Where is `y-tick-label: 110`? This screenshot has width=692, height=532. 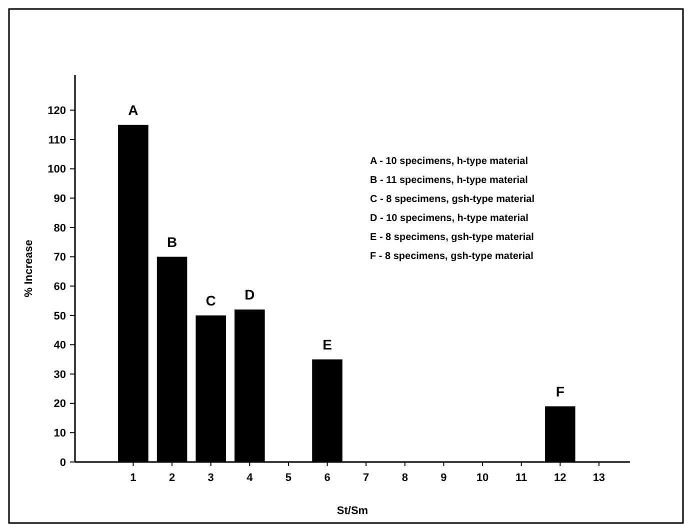
y-tick-label: 110 is located at coordinates (57, 140).